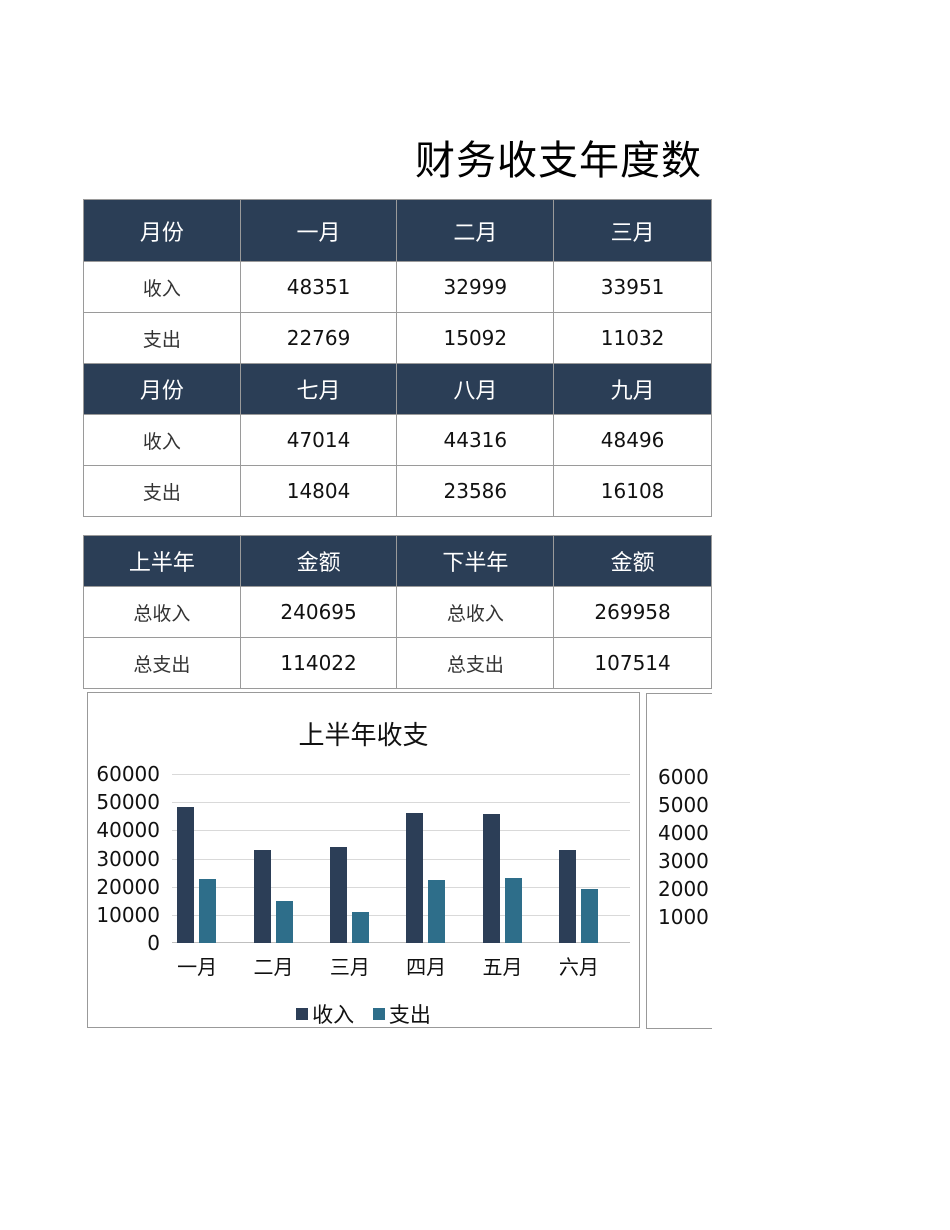 The width and height of the screenshot is (950, 1230). Describe the element at coordinates (128, 858) in the screenshot. I see `y-axis-tick: 30000` at that location.